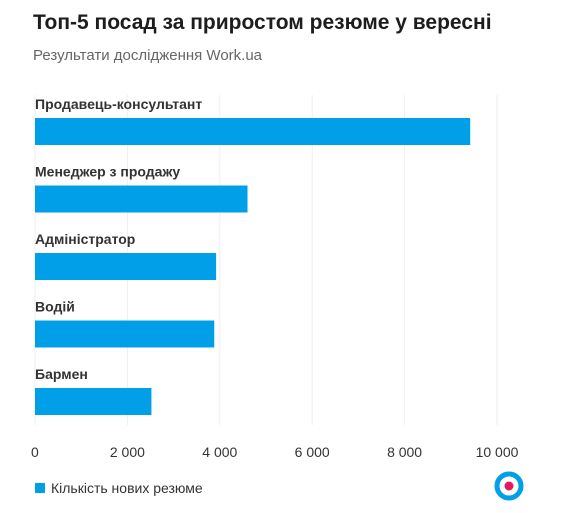 The height and width of the screenshot is (513, 565). I want to click on category-label: Бармен, so click(61, 374).